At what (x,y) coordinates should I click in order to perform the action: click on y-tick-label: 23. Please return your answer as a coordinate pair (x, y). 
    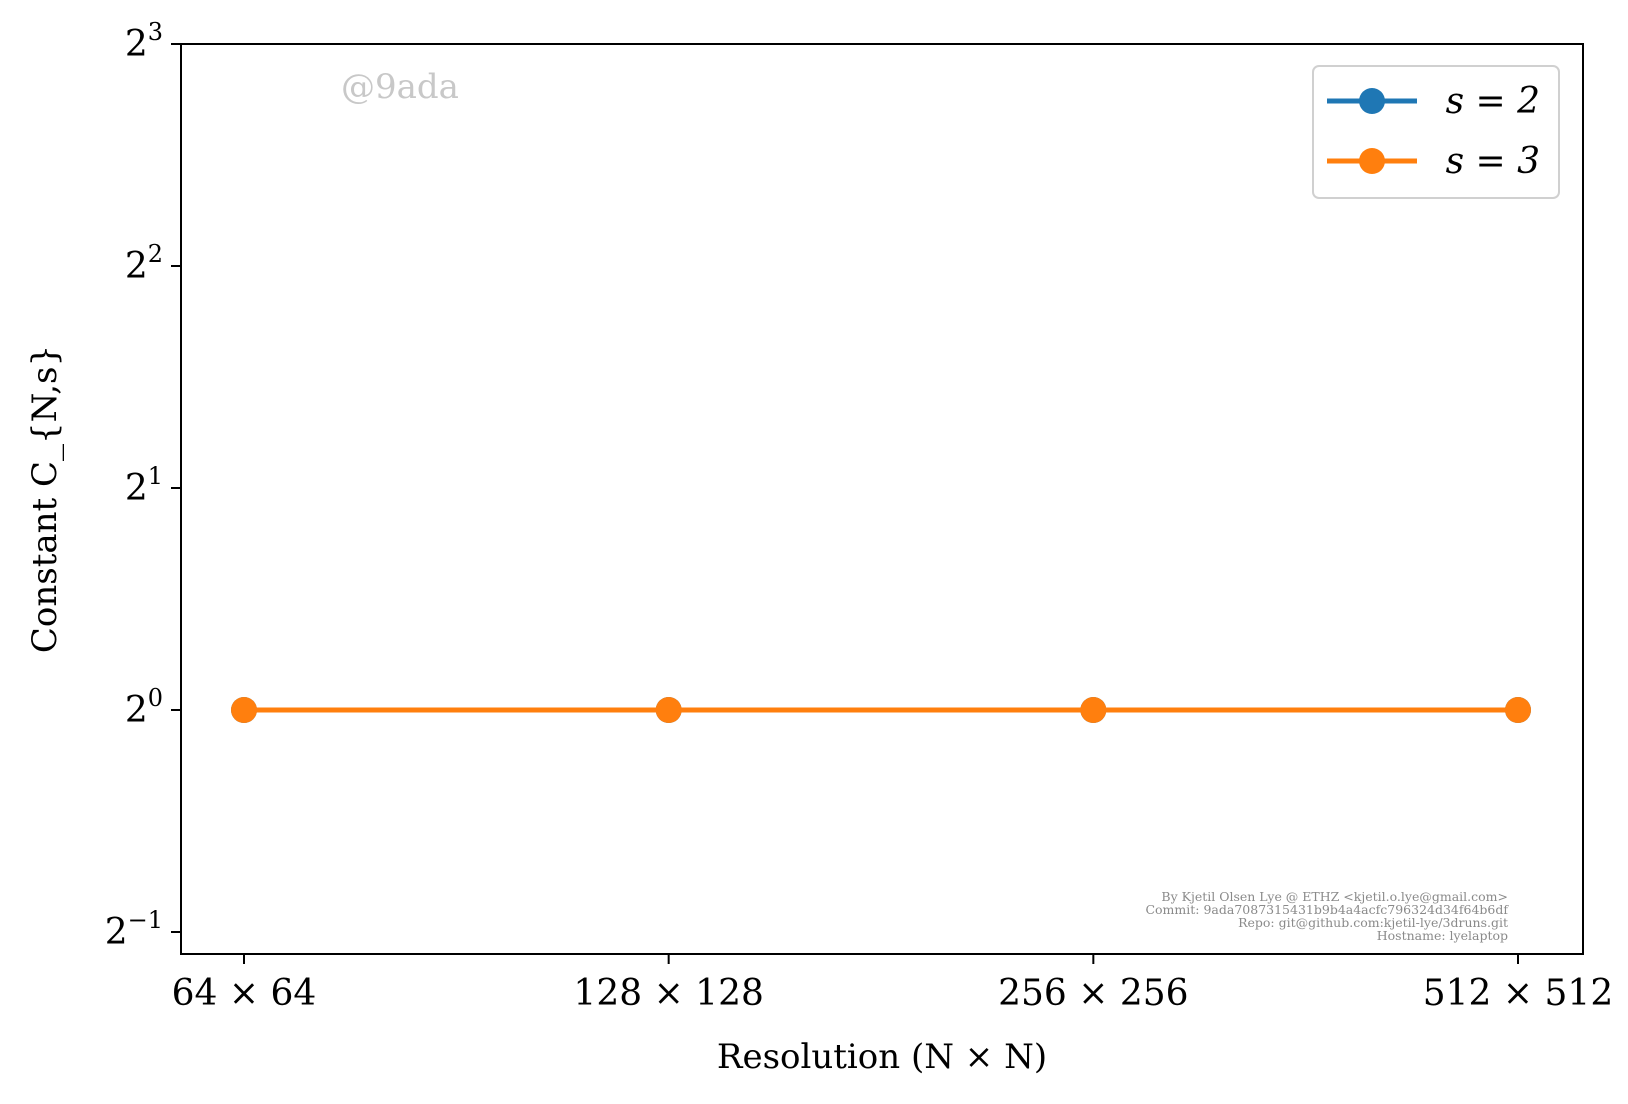
    Looking at the image, I should click on (144, 41).